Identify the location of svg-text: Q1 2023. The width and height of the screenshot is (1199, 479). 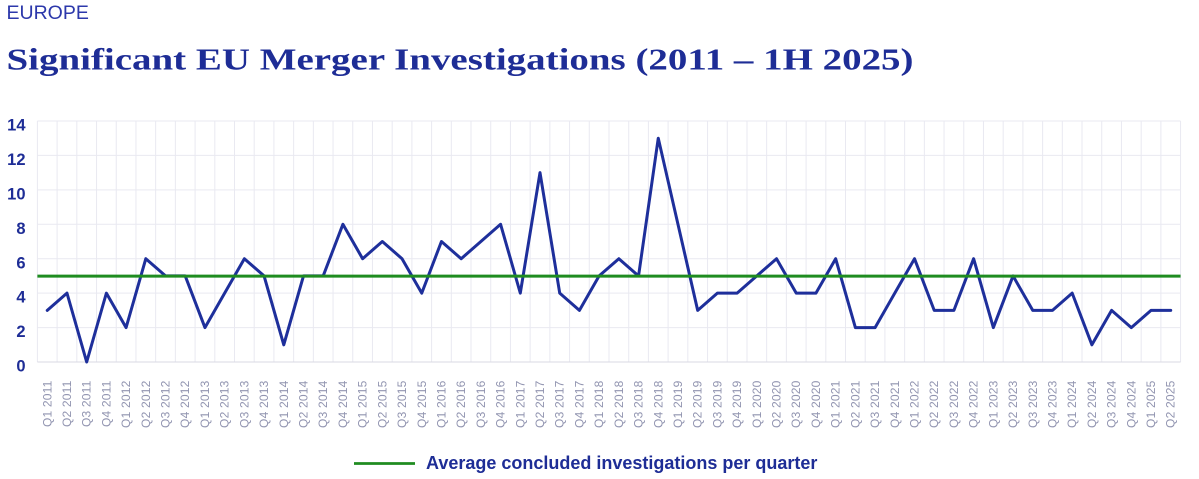
(993, 404).